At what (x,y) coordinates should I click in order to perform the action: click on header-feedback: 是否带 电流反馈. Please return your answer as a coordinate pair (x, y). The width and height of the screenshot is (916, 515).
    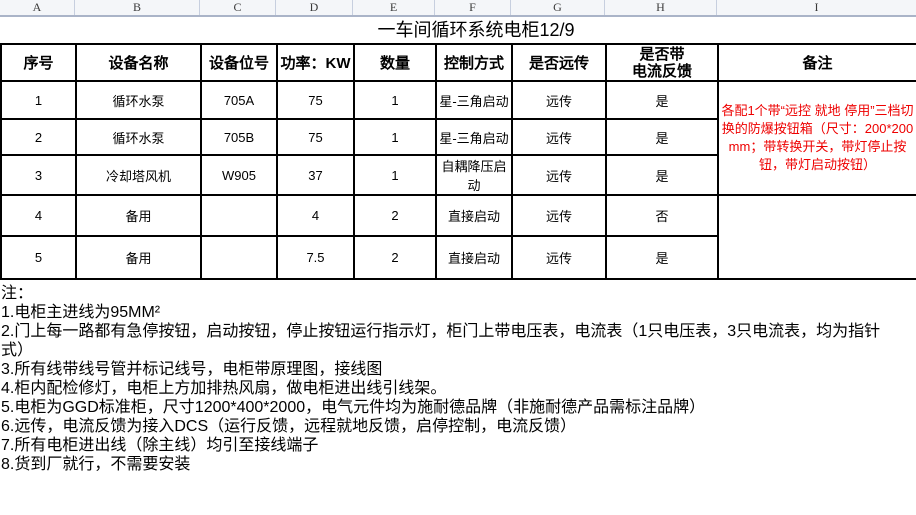
    Looking at the image, I should click on (662, 62).